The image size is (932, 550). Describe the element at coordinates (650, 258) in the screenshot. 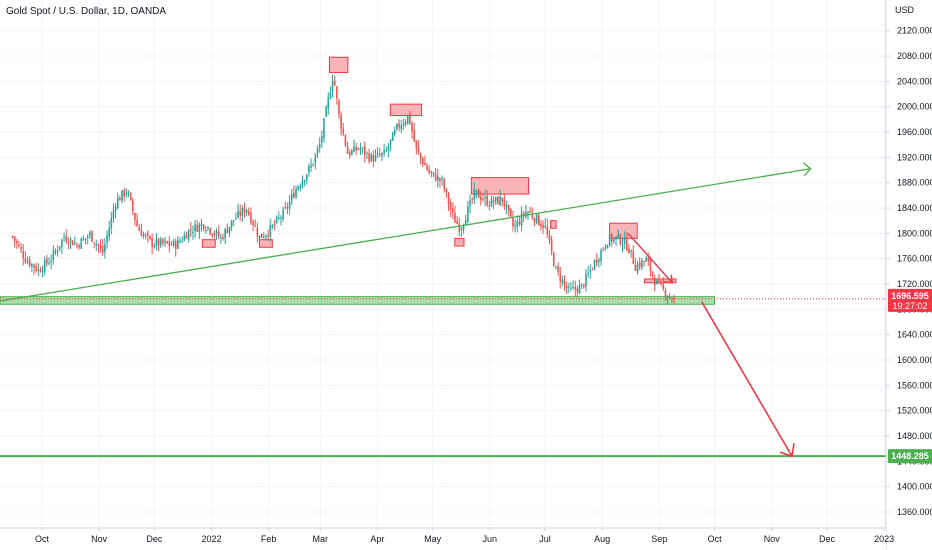

I see `small-arrow` at that location.